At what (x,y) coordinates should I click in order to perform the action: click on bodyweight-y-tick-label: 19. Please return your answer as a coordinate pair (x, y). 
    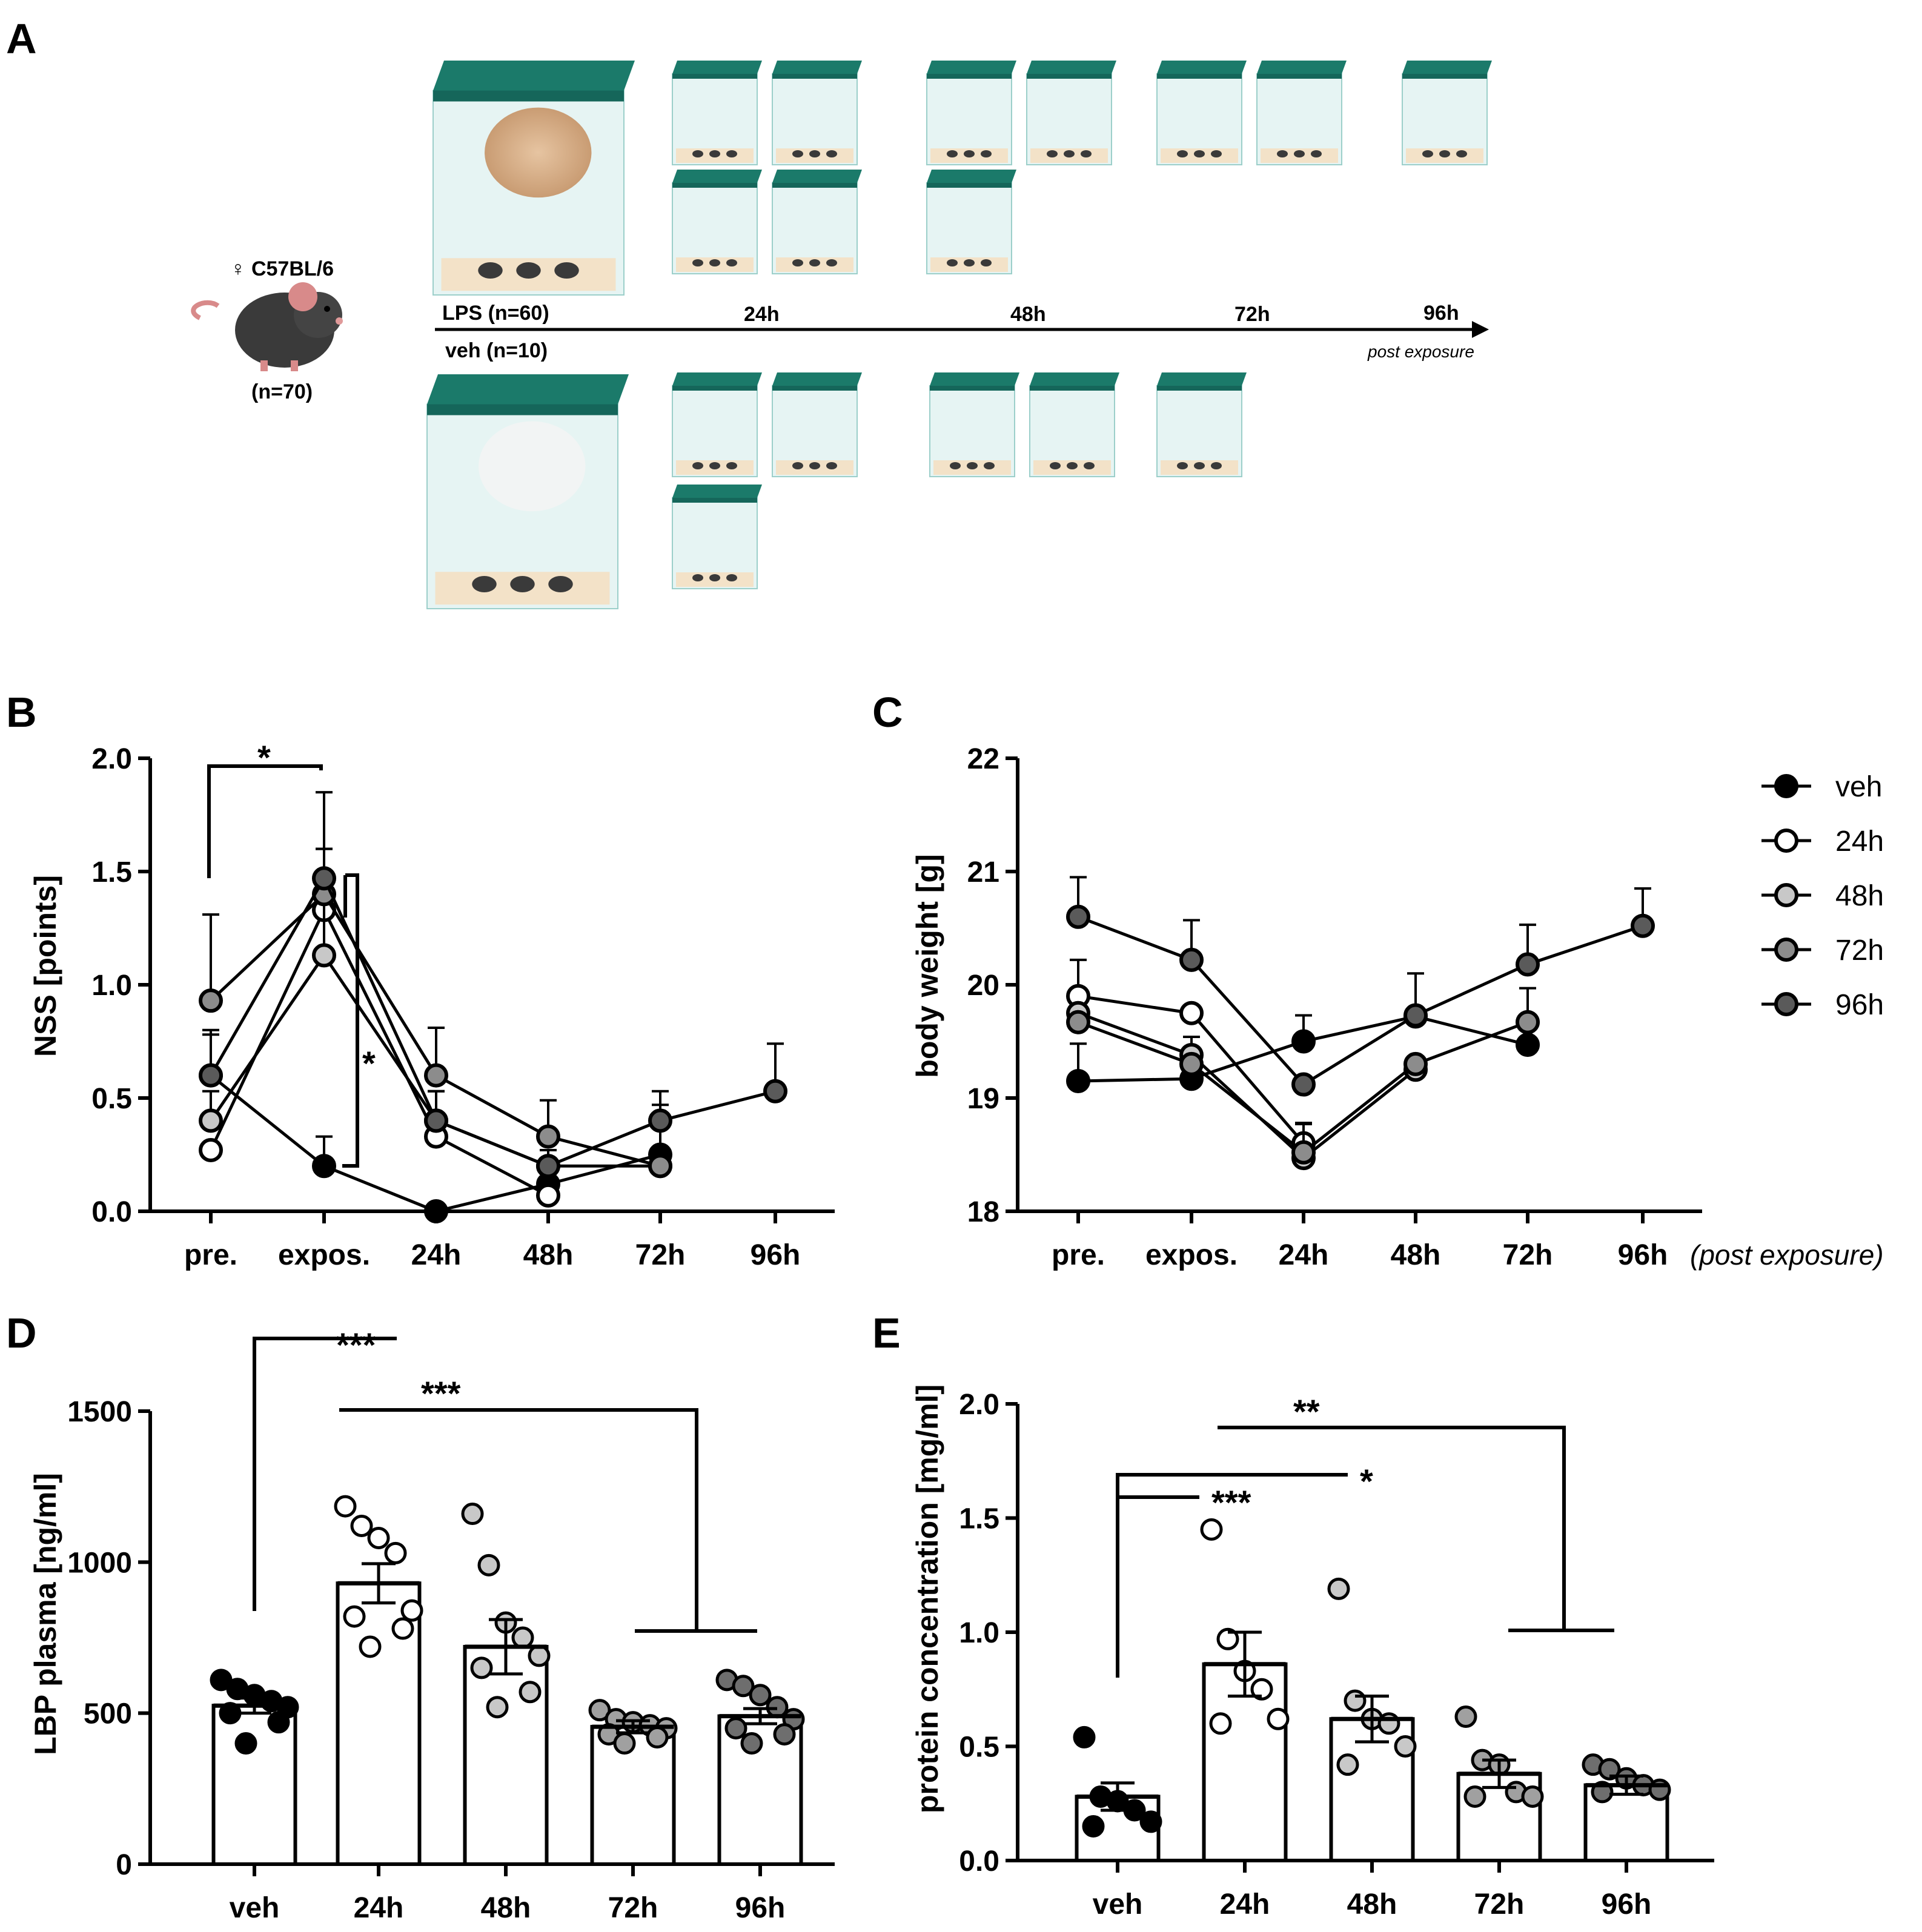
    Looking at the image, I should click on (983, 1099).